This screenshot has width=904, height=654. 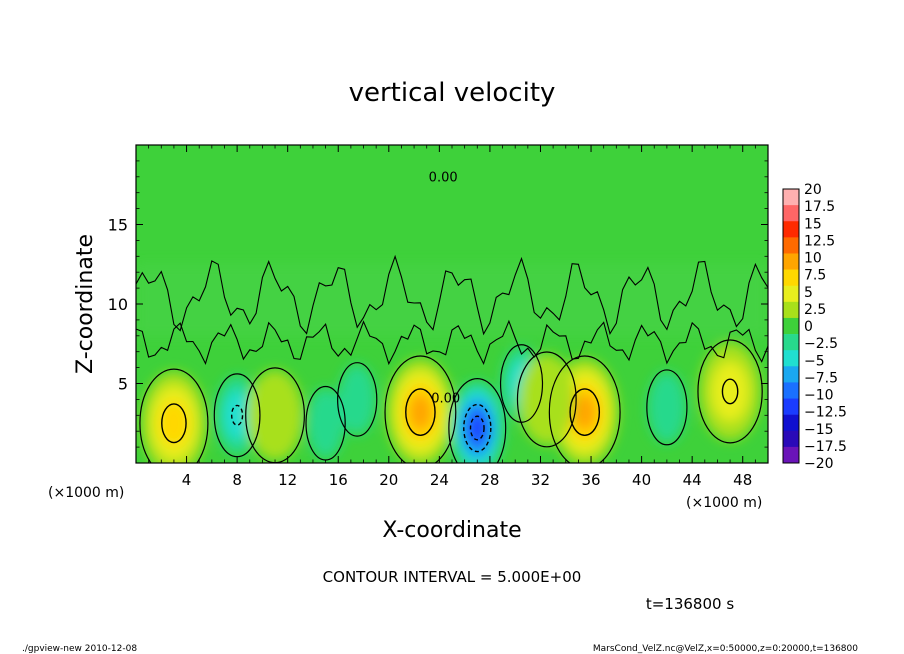 I want to click on contour-upper-layer, so click(x=452, y=295).